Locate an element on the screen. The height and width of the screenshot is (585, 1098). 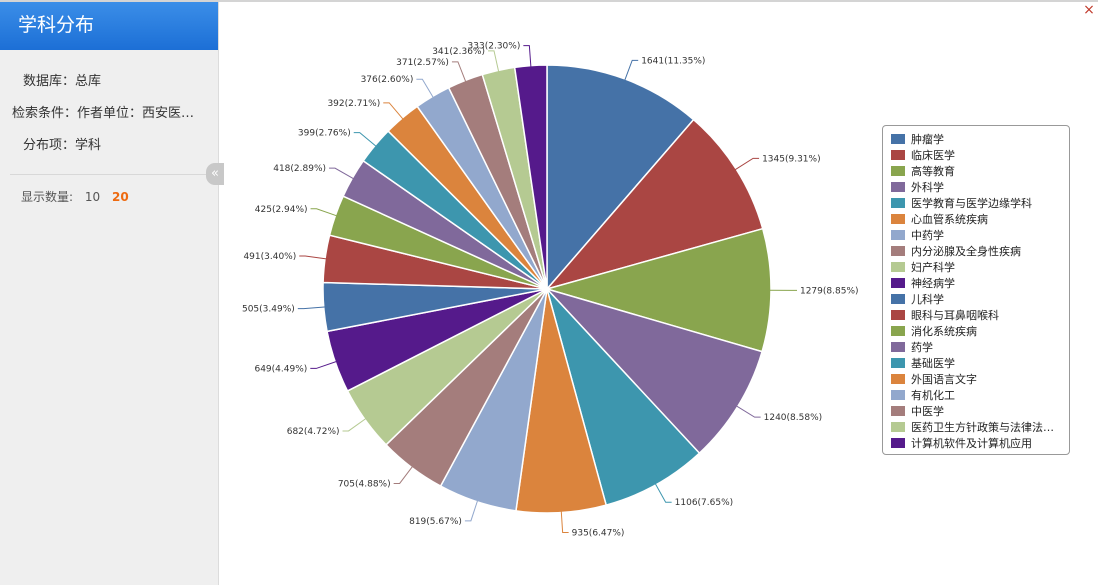
close-button: × is located at coordinates (1089, 10).